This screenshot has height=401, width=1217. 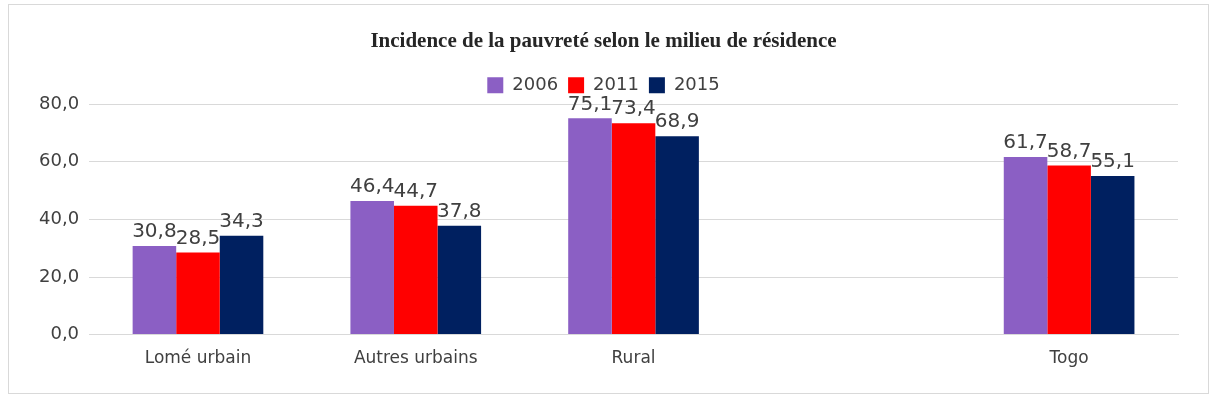 What do you see at coordinates (59, 218) in the screenshot?
I see `y-tick-label: 40,0` at bounding box center [59, 218].